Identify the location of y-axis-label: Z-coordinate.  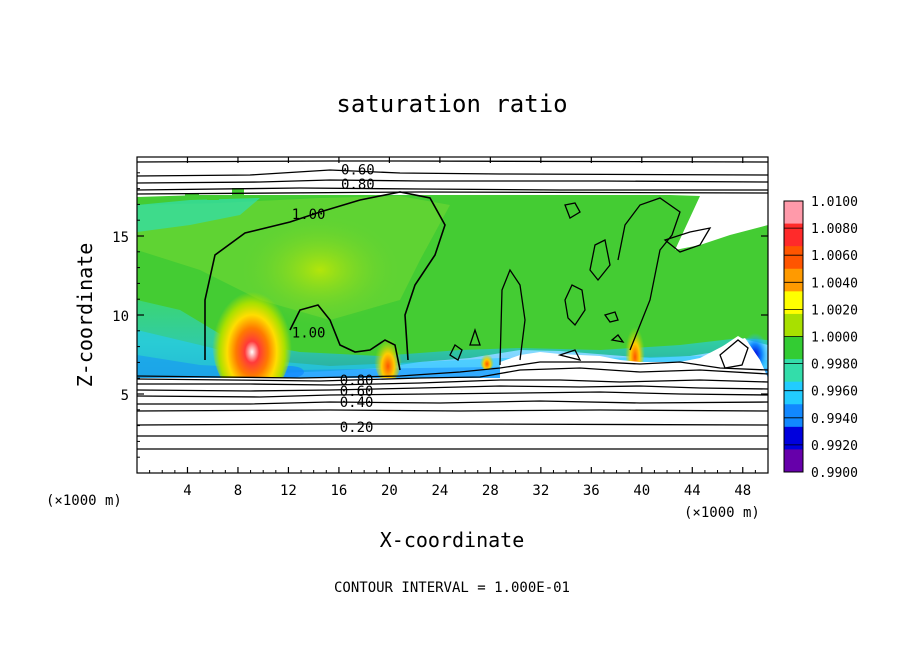
(85, 315).